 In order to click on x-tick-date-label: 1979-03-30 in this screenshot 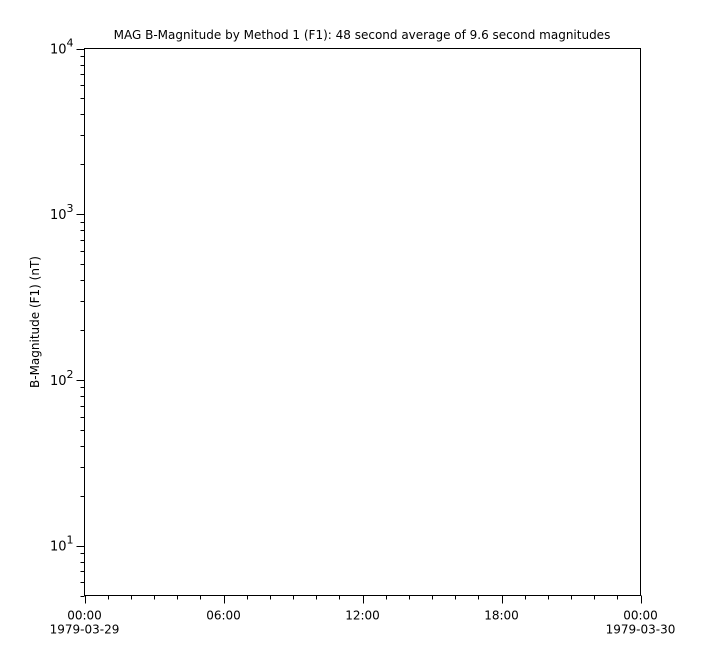, I will do `click(641, 630)`.